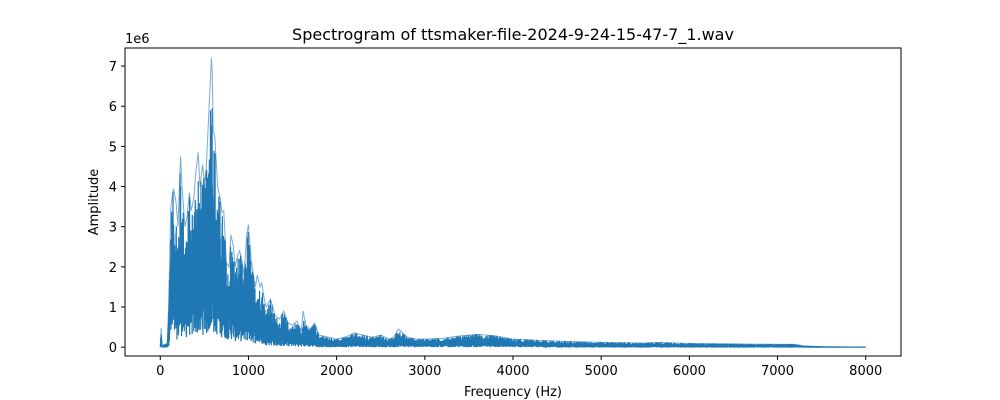  Describe the element at coordinates (113, 228) in the screenshot. I see `y-tick-label: 3` at that location.